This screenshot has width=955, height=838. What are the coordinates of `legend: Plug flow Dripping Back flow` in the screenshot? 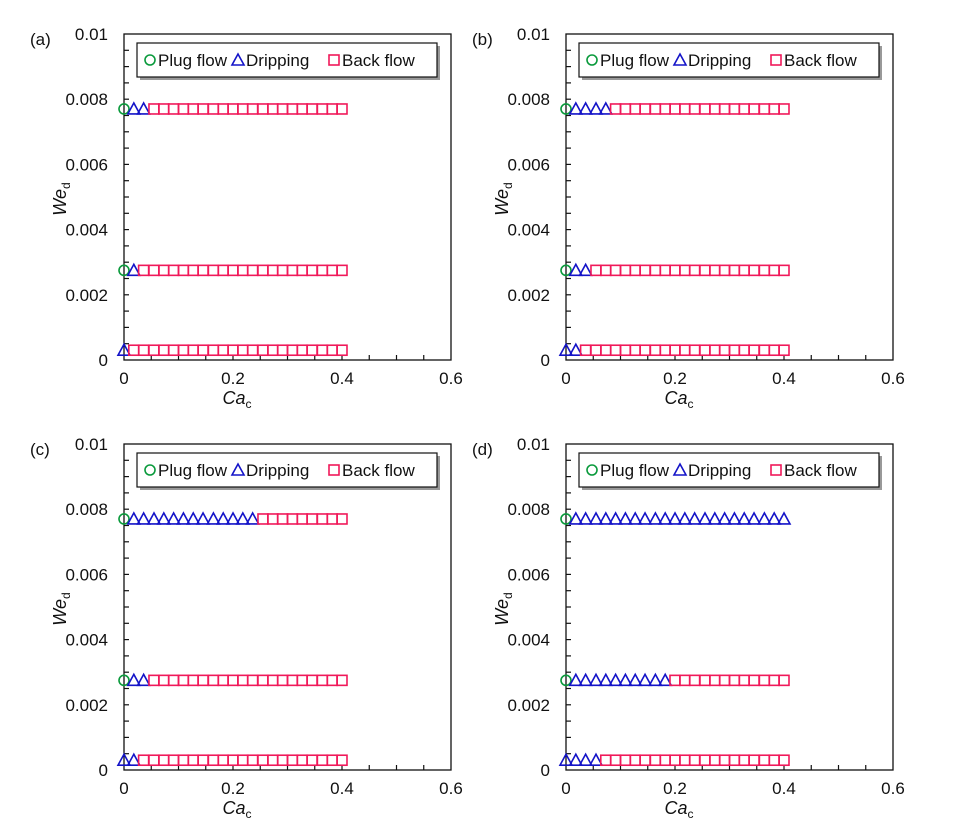 It's located at (288, 471).